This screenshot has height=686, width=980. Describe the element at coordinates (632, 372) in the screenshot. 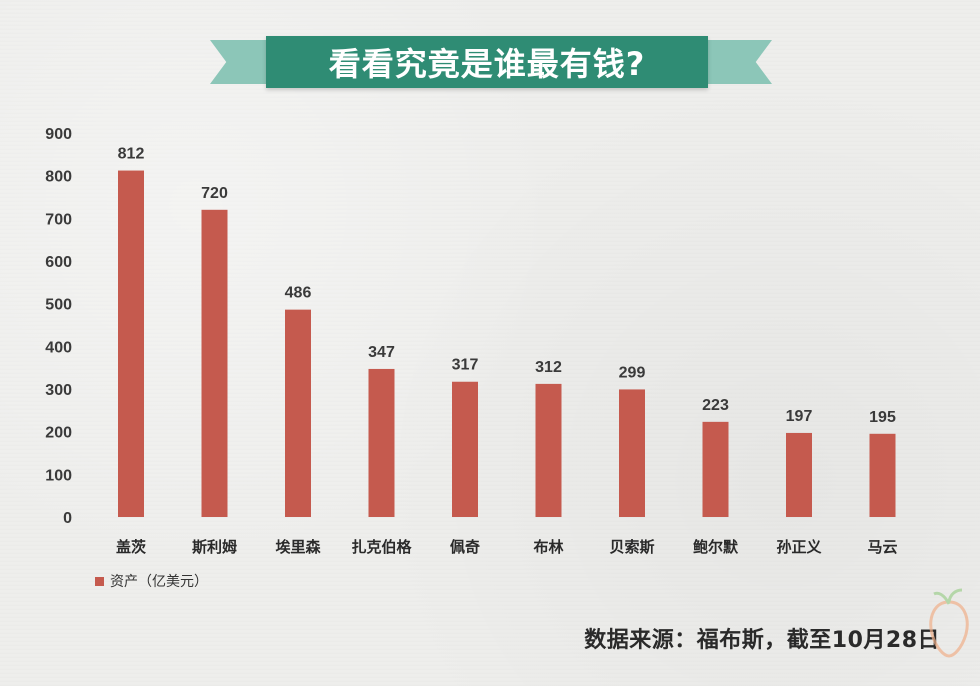

I see `data-label: 299` at that location.